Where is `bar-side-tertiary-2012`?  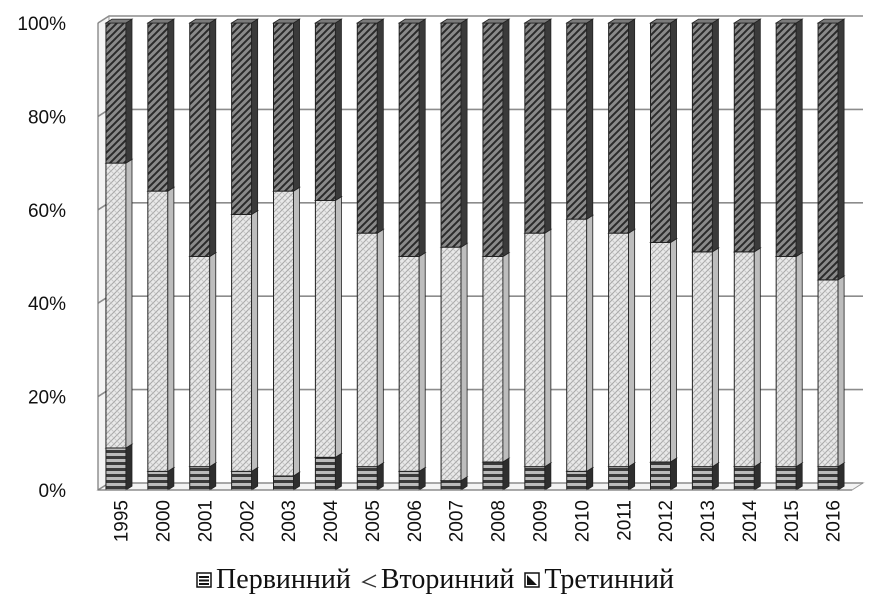
bar-side-tertiary-2012 is located at coordinates (674, 130).